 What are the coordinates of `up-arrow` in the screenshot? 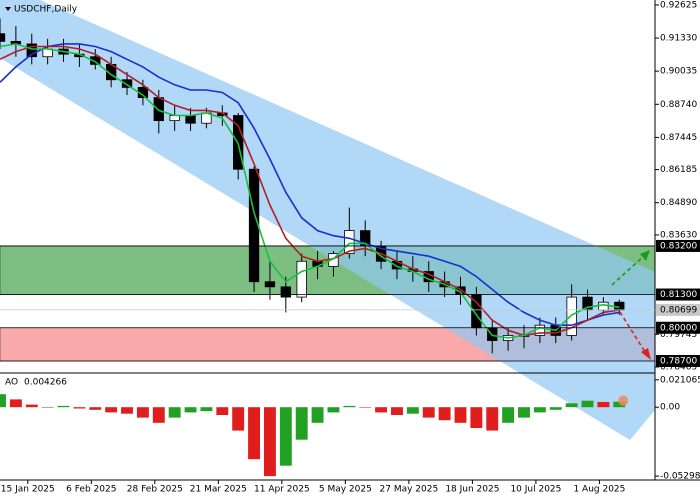 It's located at (628, 270).